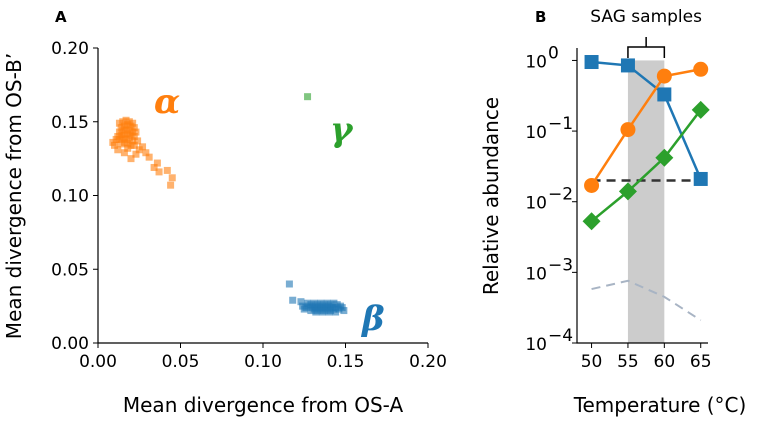 The image size is (768, 422). Describe the element at coordinates (560, 124) in the screenshot. I see `y-tick-exponent: −1` at that location.